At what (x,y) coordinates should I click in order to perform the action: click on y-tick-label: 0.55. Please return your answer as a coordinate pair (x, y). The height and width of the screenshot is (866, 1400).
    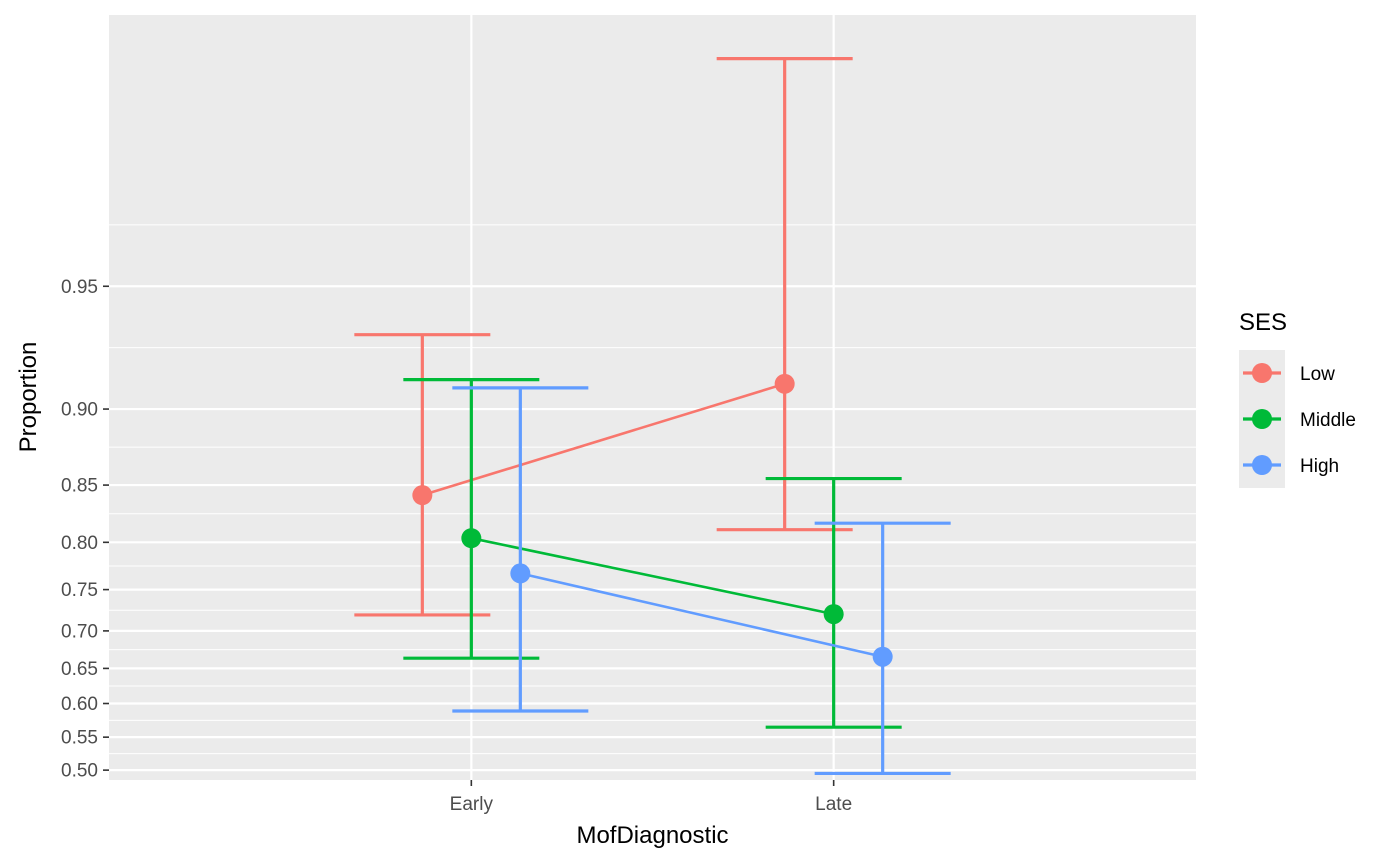
    Looking at the image, I should click on (79, 738).